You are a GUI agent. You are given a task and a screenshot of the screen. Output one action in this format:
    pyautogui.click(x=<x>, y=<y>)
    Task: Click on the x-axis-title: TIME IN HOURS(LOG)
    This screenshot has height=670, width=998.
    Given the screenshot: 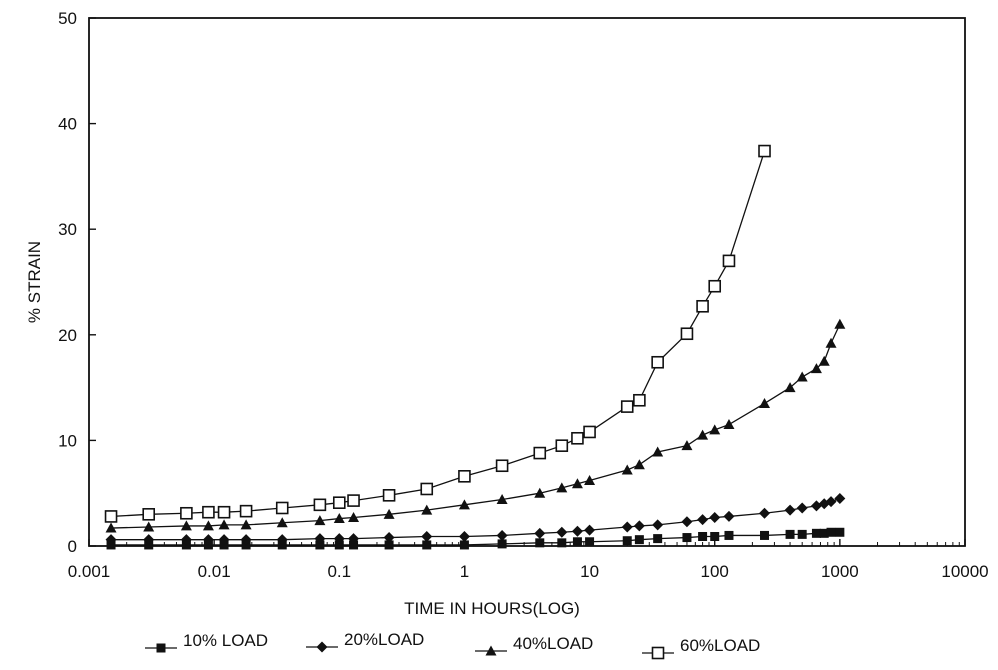 What is the action you would take?
    pyautogui.click(x=492, y=608)
    